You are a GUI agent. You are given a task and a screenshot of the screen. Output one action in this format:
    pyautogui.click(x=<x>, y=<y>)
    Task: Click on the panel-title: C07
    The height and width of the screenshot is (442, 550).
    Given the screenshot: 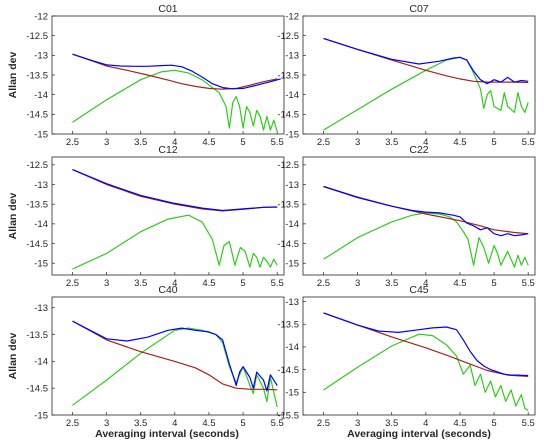 What is the action you would take?
    pyautogui.click(x=418, y=9)
    